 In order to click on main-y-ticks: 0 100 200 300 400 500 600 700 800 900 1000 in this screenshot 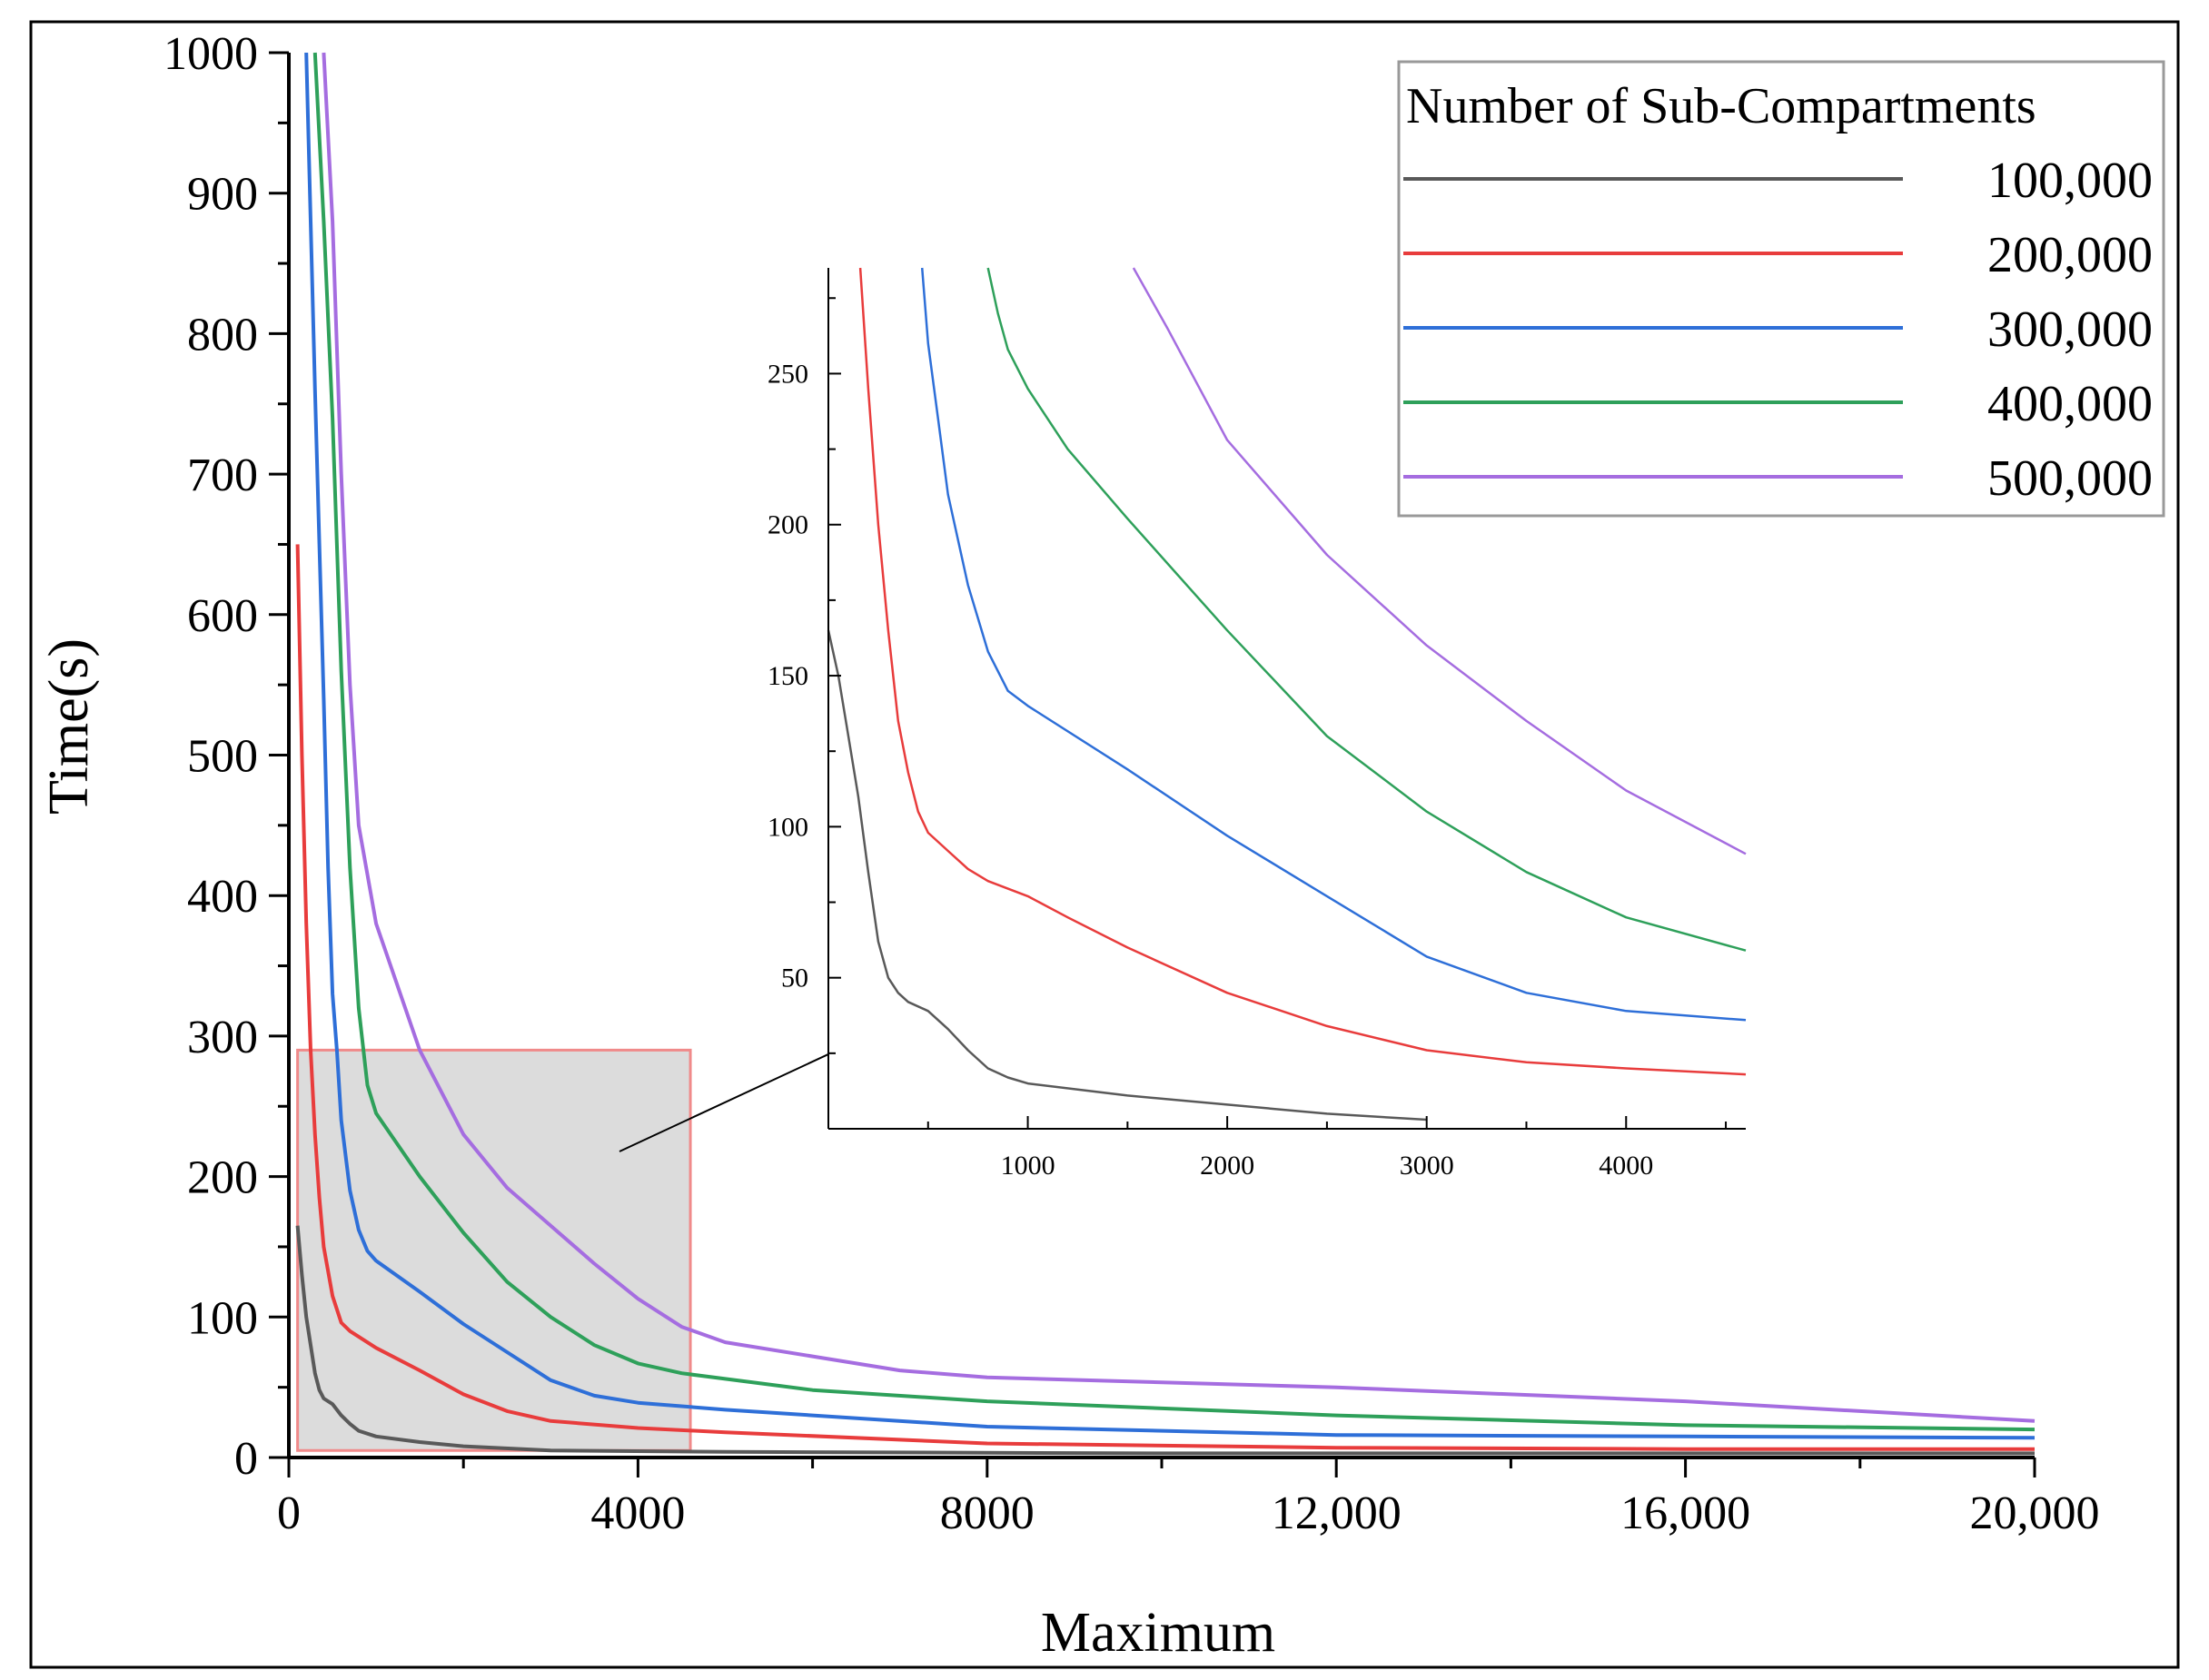, I will do `click(226, 757)`.